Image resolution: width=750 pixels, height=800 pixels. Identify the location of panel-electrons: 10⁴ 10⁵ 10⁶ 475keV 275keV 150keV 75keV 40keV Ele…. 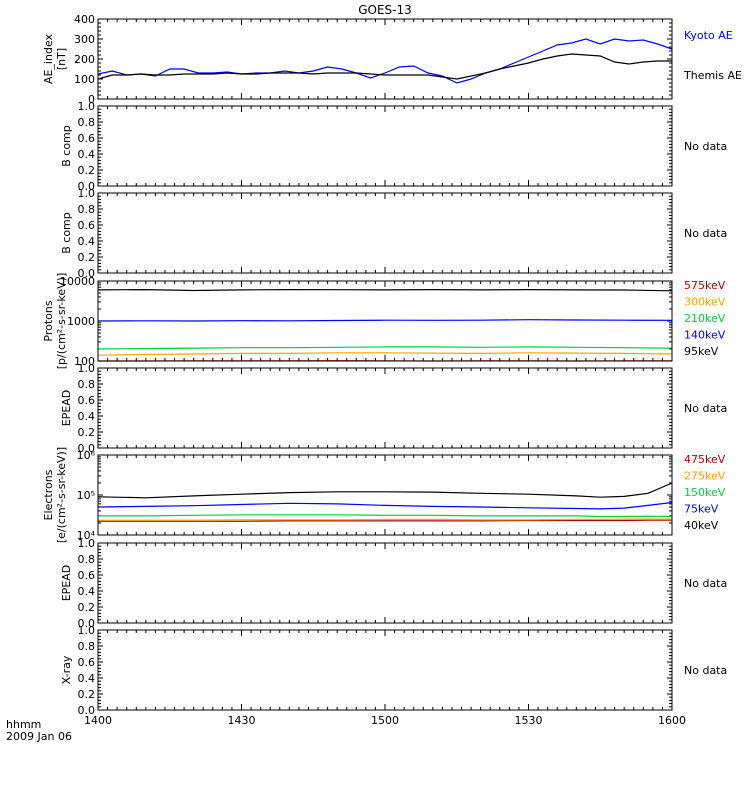
(384, 495).